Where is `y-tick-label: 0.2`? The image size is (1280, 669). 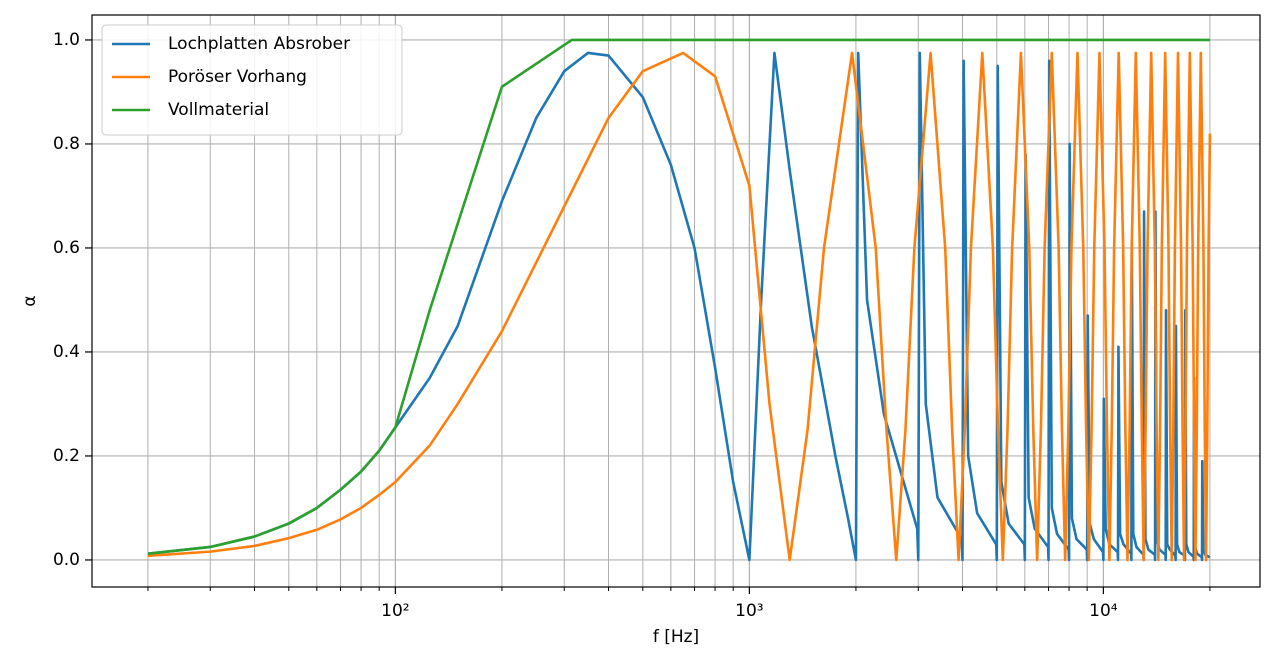 y-tick-label: 0.2 is located at coordinates (66, 456).